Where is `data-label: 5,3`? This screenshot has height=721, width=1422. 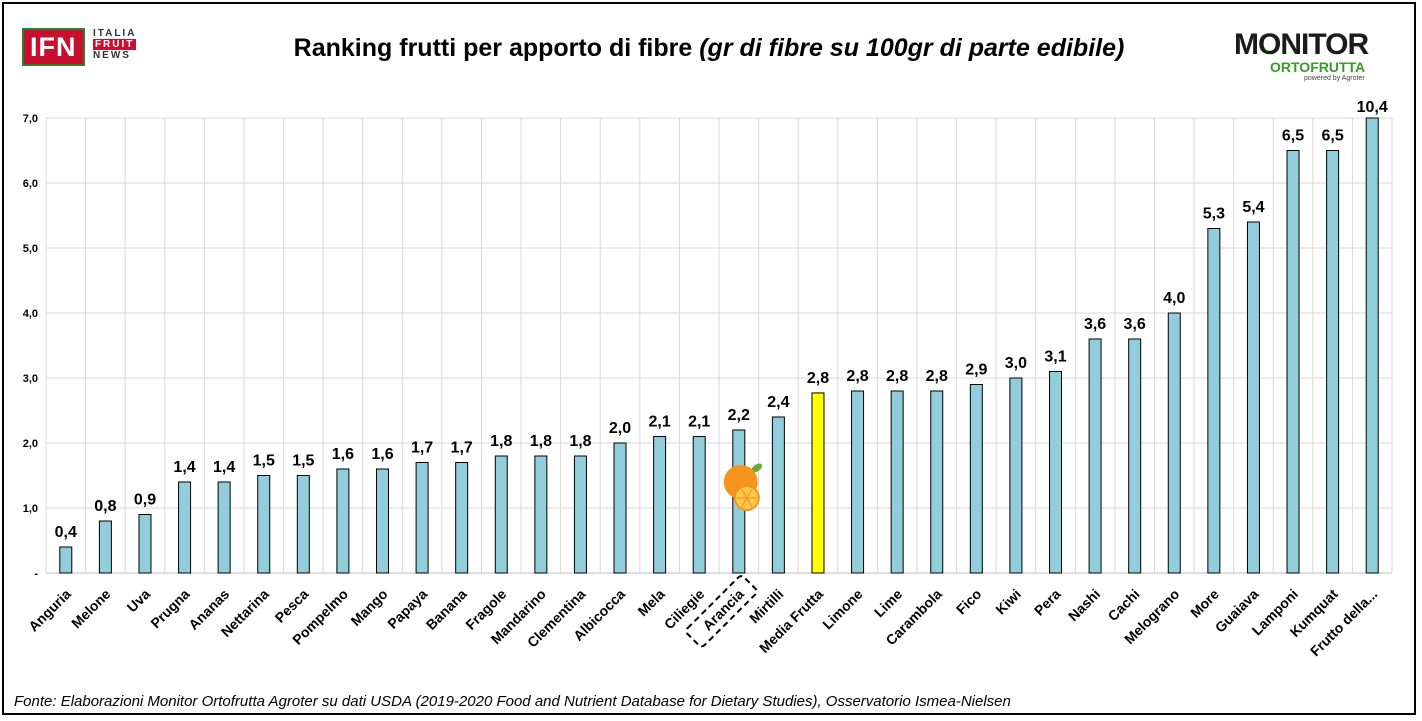
data-label: 5,3 is located at coordinates (1214, 214).